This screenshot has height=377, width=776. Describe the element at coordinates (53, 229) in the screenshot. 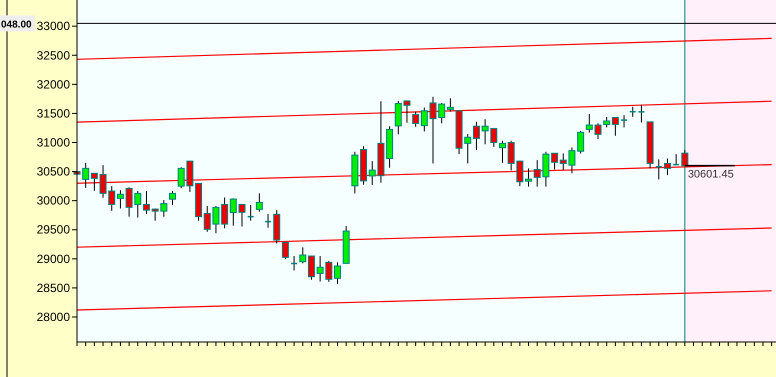

I see `y-tick-label: 29500` at that location.